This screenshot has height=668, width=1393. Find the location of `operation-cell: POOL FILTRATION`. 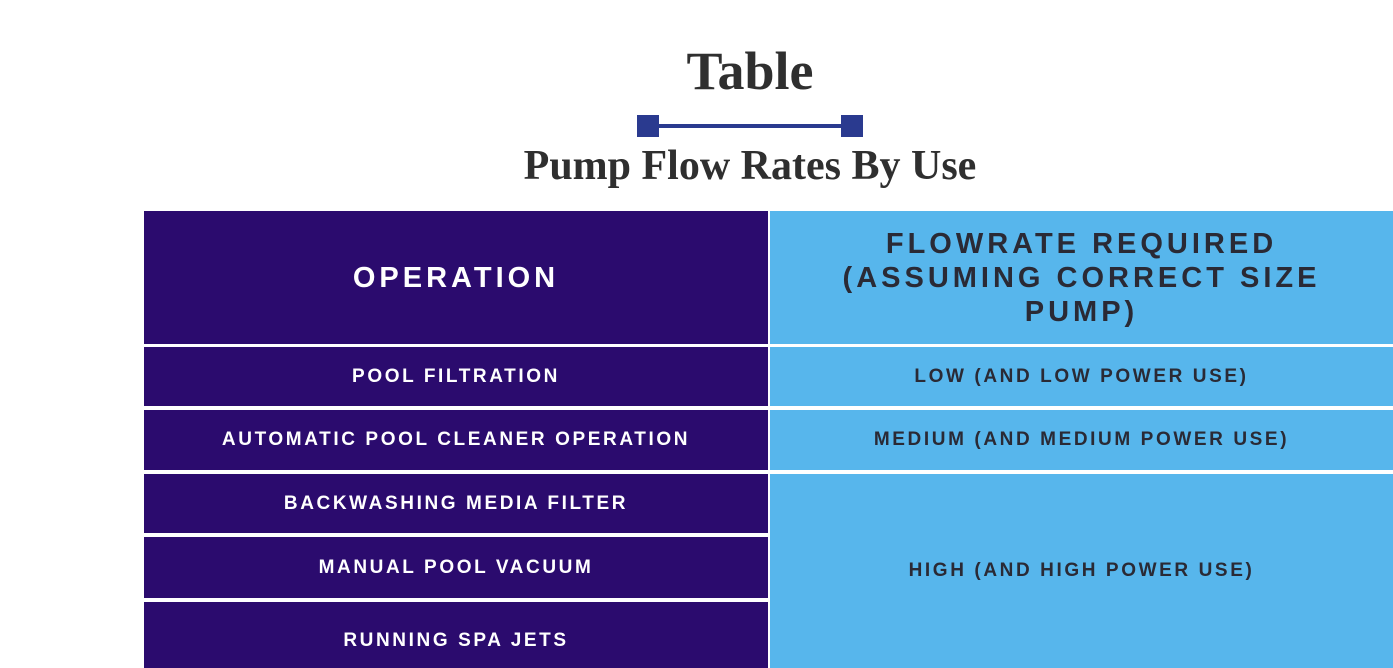

operation-cell: POOL FILTRATION is located at coordinates (456, 376).